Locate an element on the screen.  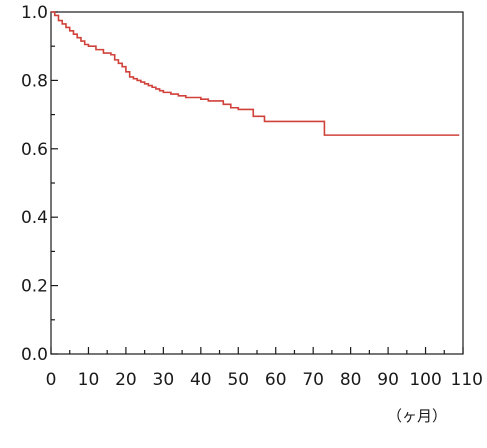
x-tick-label: 100 is located at coordinates (425, 380).